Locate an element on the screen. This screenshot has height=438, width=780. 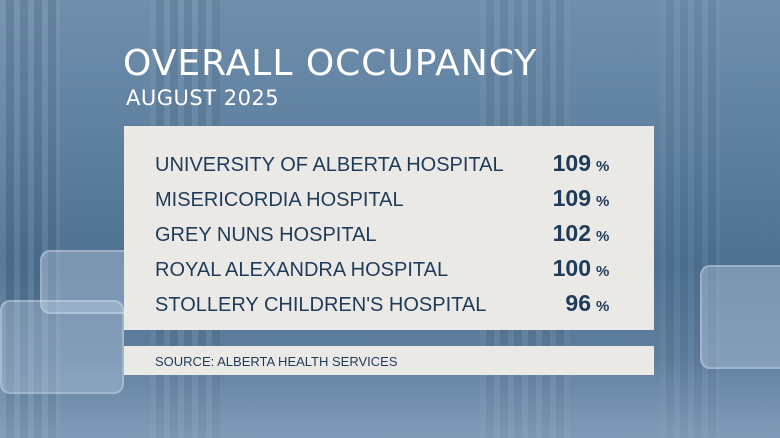
table-row: UNIVERSITY OF ALBERTA HOSPITAL 109 % is located at coordinates (382, 165).